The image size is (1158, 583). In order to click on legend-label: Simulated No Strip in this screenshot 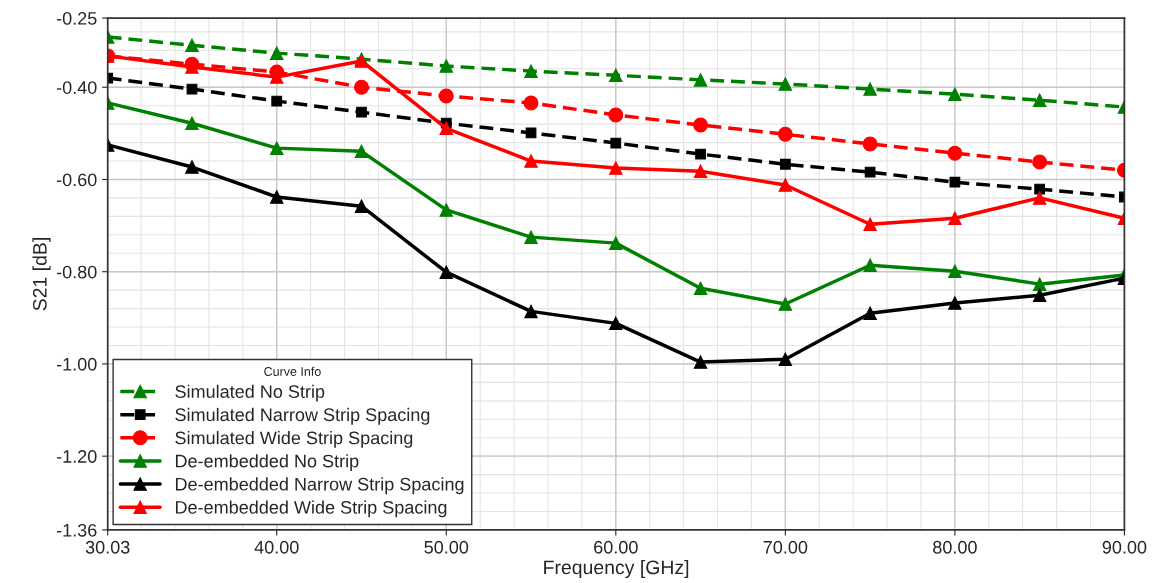, I will do `click(250, 393)`.